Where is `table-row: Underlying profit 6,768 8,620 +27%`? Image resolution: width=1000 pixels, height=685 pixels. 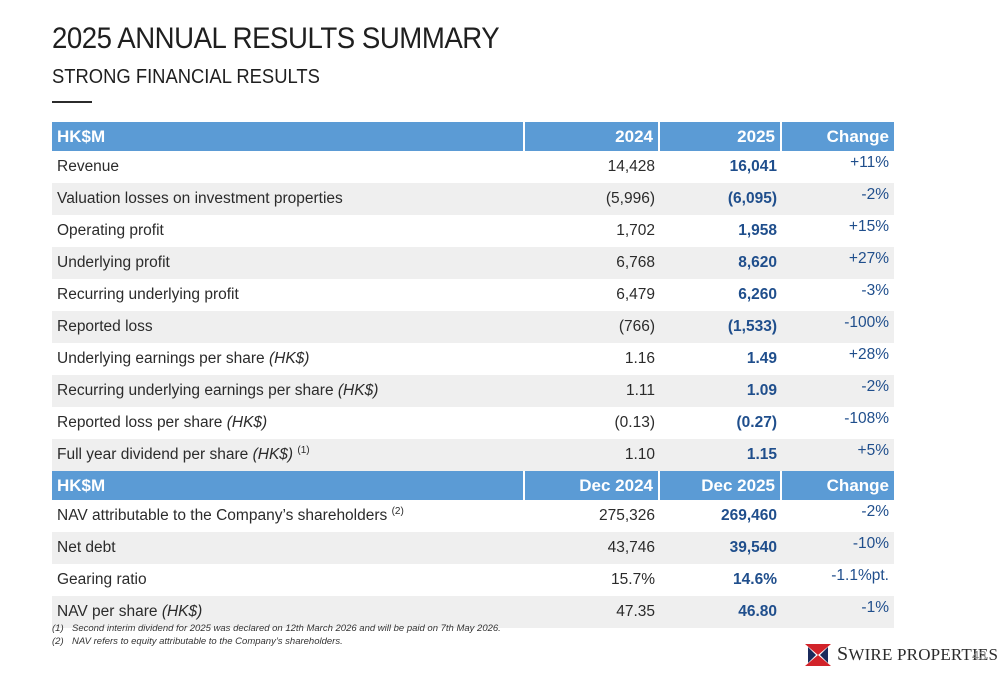
table-row: Underlying profit 6,768 8,620 +27% is located at coordinates (473, 263).